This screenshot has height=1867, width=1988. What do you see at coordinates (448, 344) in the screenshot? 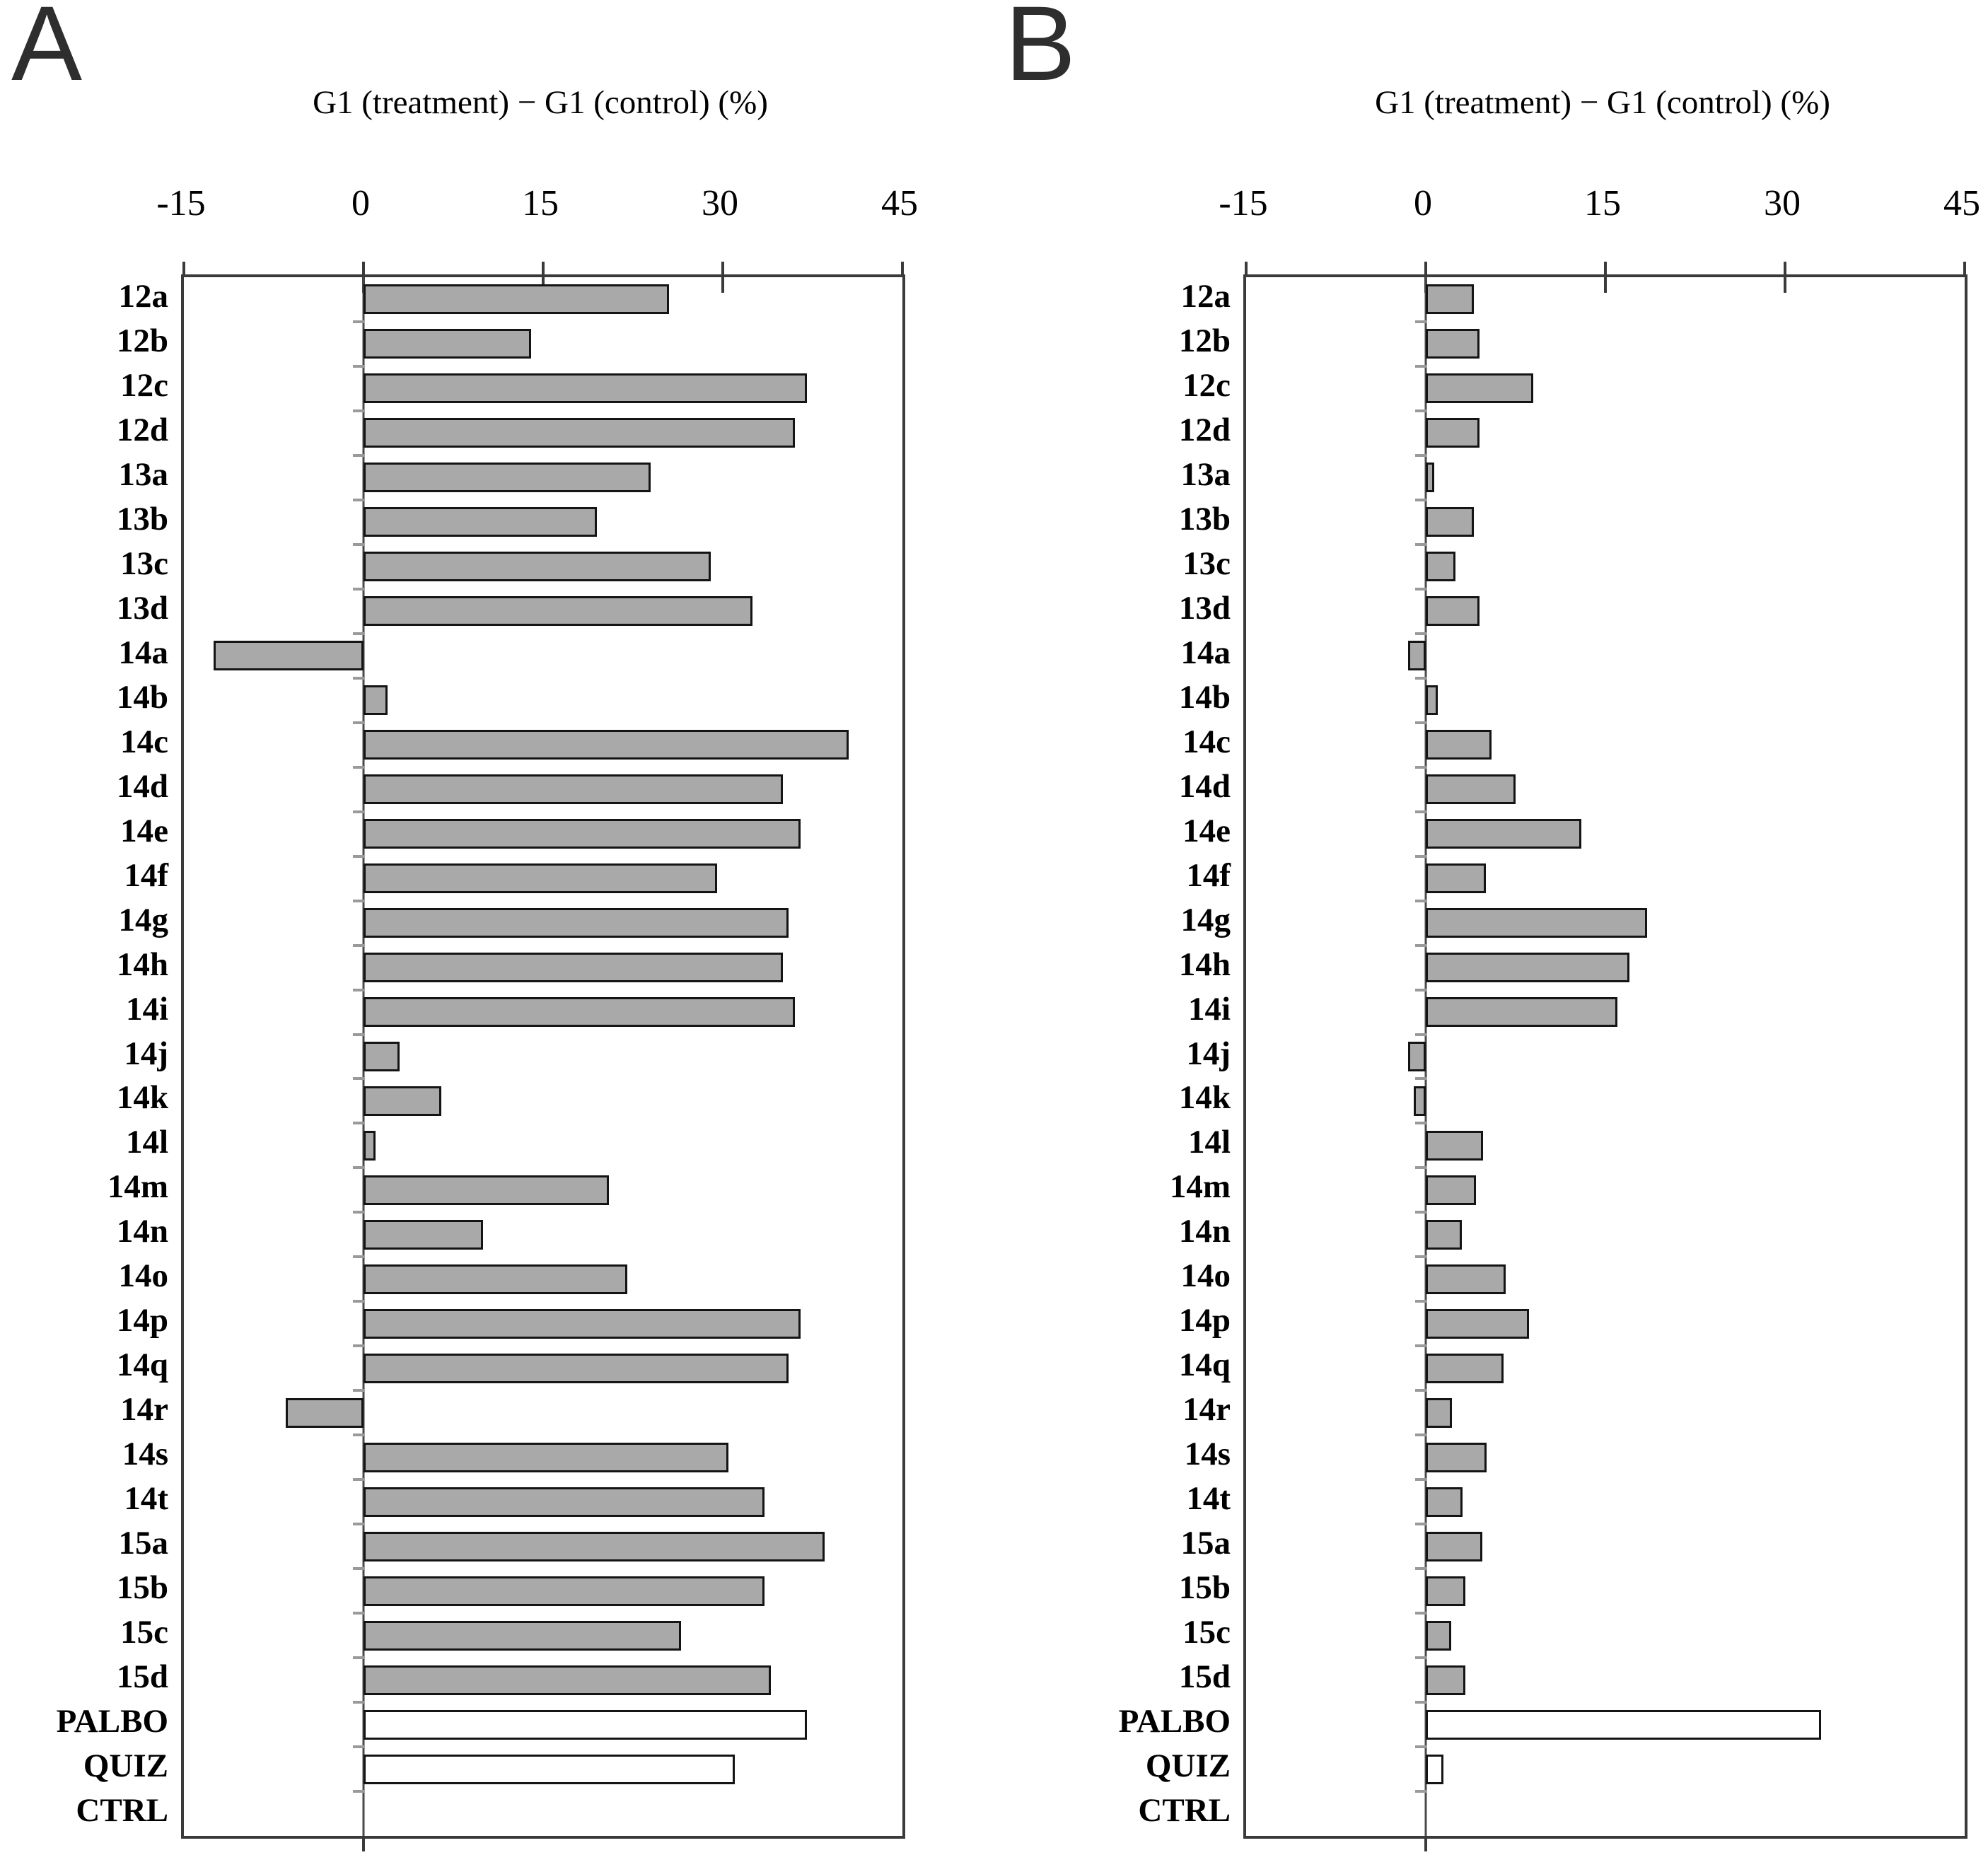
I see `bar-12b` at bounding box center [448, 344].